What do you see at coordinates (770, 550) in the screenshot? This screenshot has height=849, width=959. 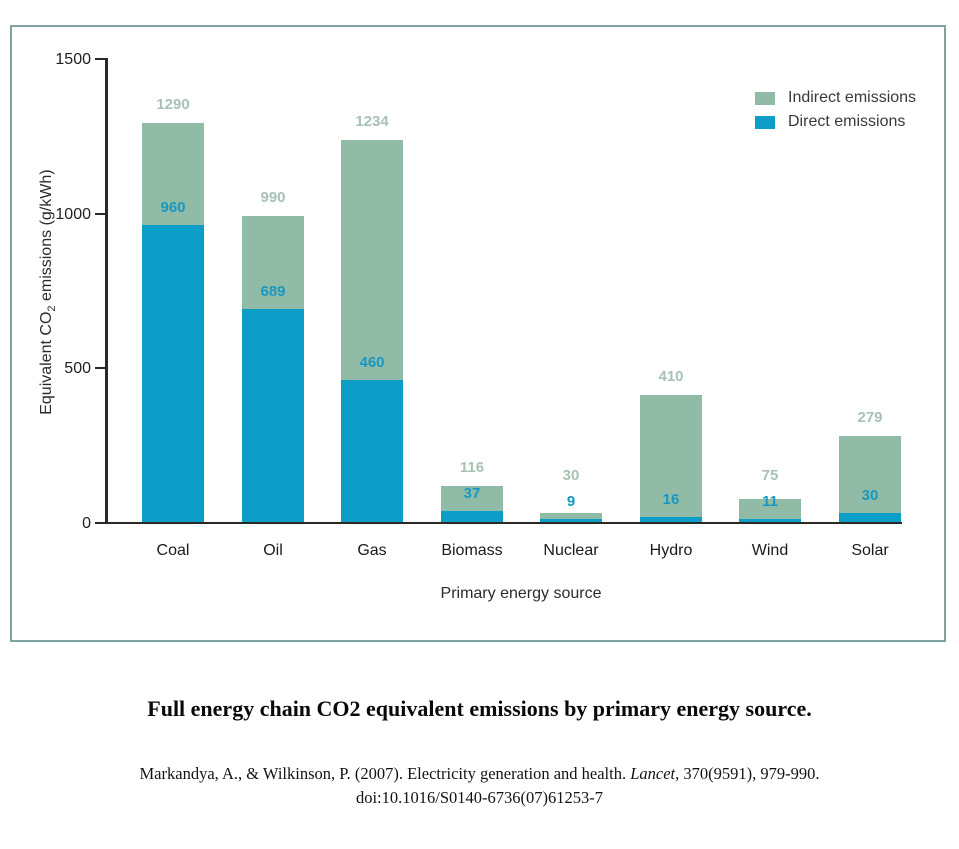 I see `category-label-wind: Wind` at bounding box center [770, 550].